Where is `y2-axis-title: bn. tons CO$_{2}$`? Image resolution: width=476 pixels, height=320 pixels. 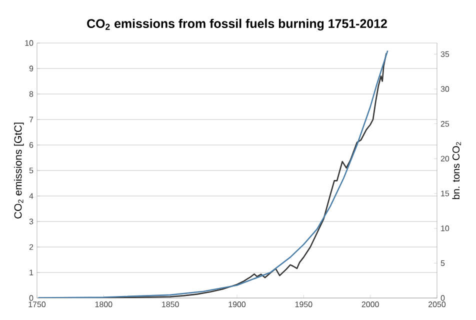 y2-axis-title: bn. tons CO$_{2}$ is located at coordinates (456, 171).